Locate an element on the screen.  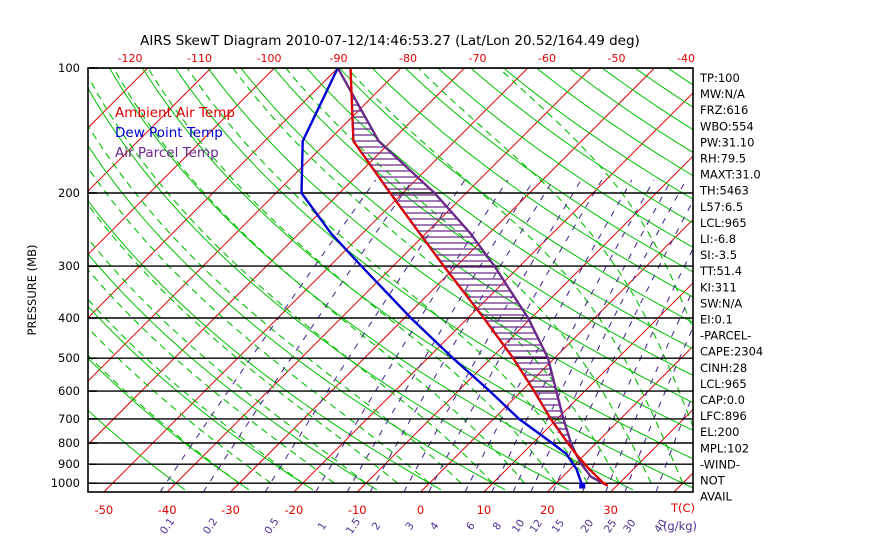
index-avail-26: AVAIL is located at coordinates (716, 497).